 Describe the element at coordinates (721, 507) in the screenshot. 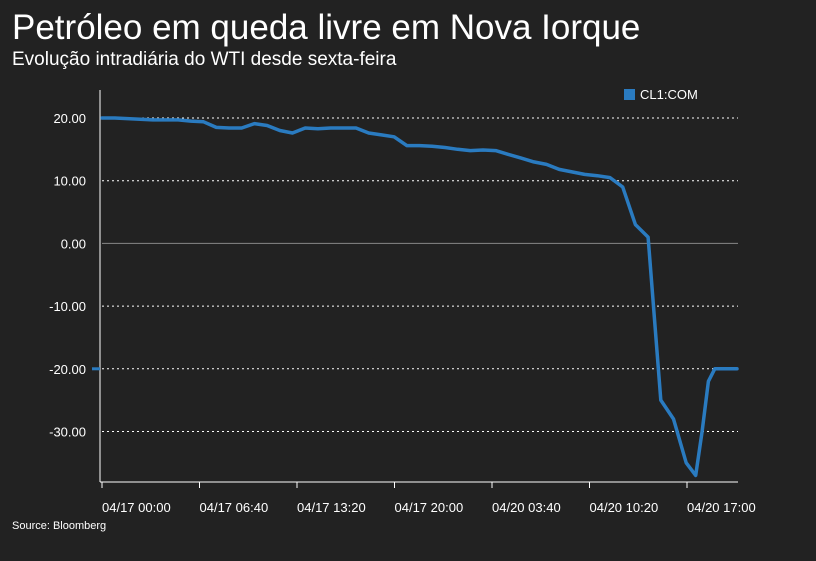

I see `x-tick-label: 04/20 17:00` at that location.